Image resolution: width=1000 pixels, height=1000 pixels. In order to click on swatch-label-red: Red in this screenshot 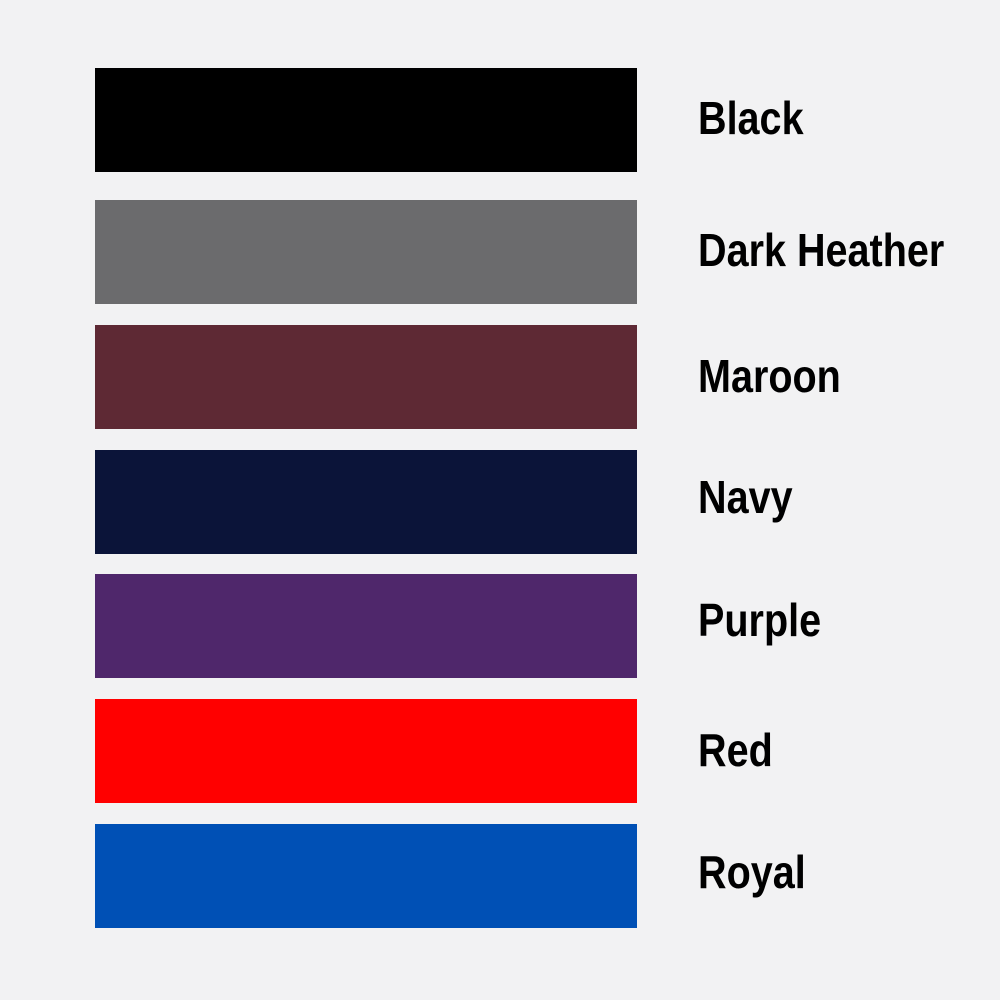, I will do `click(735, 750)`.